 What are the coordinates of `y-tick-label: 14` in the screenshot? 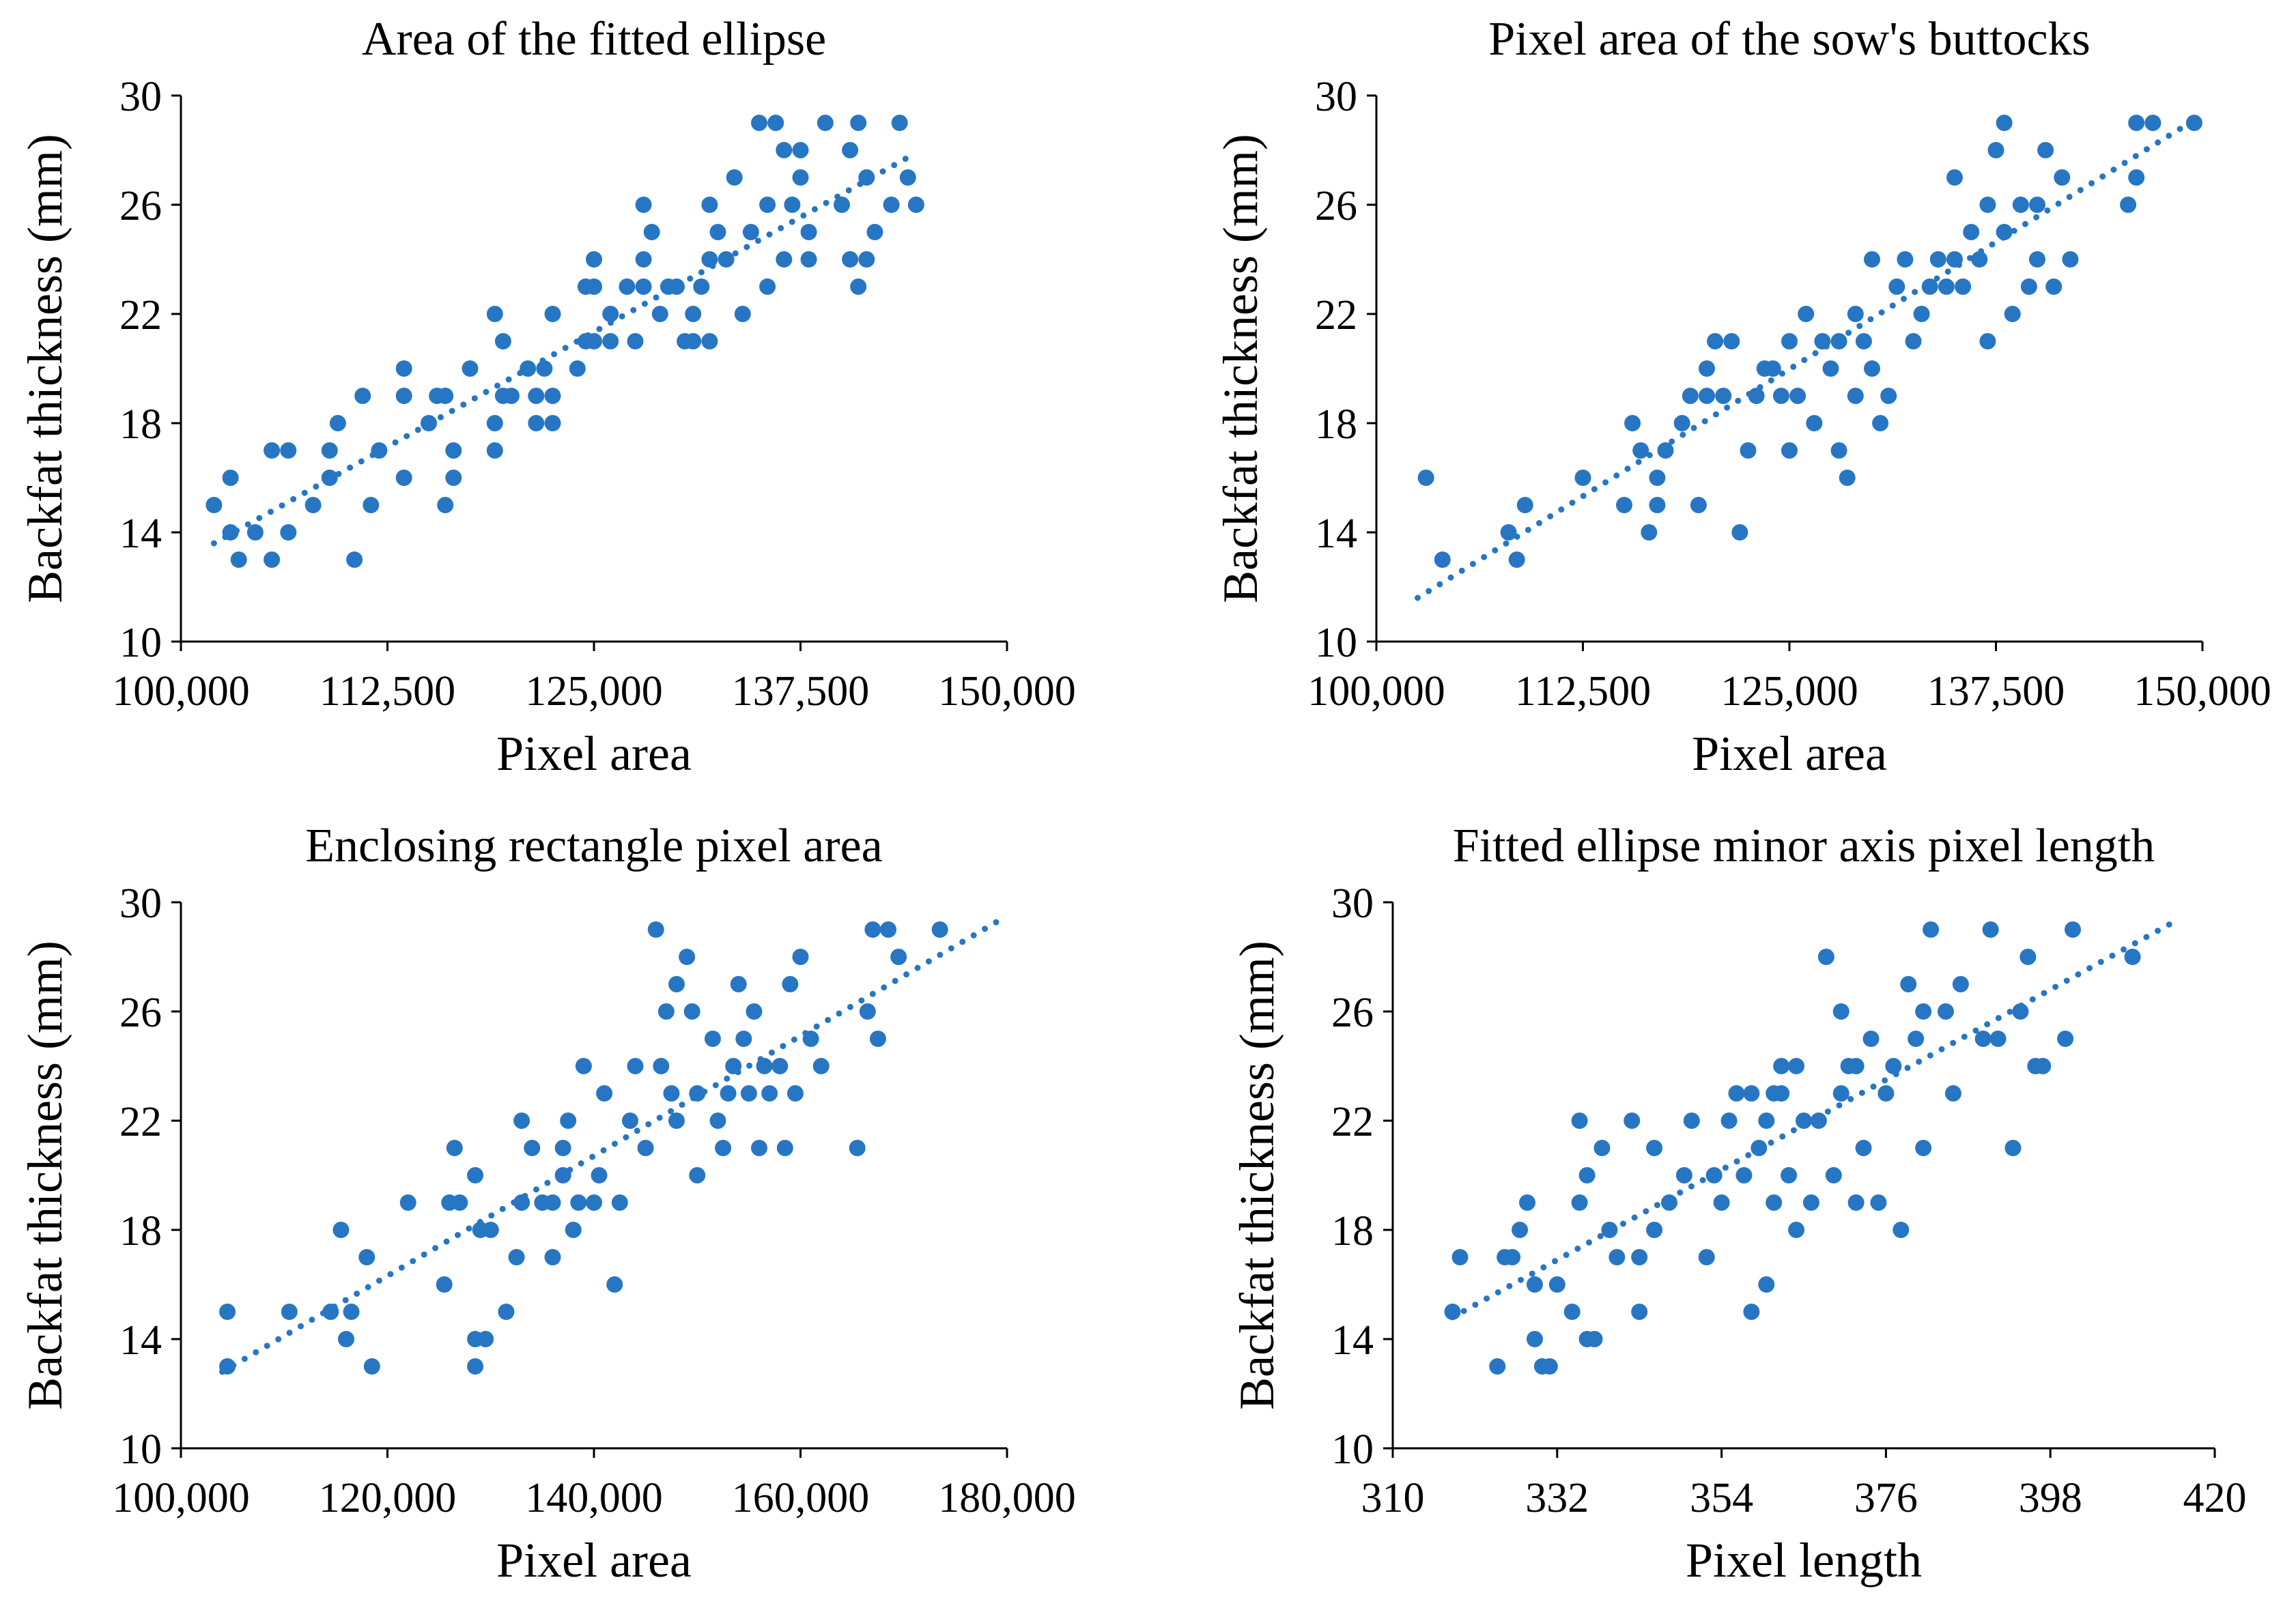 It's located at (1336, 534).